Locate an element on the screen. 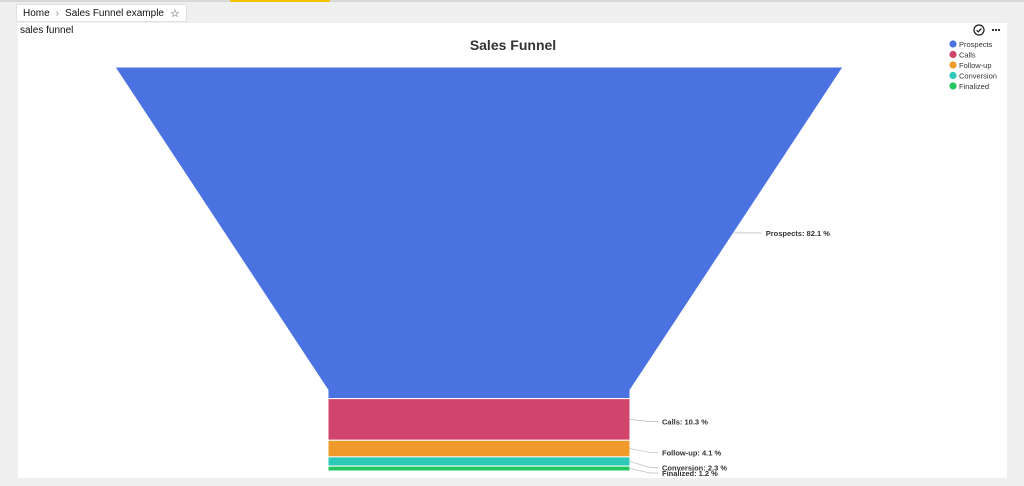 The width and height of the screenshot is (1024, 486). leader-line-follow-up is located at coordinates (643, 450).